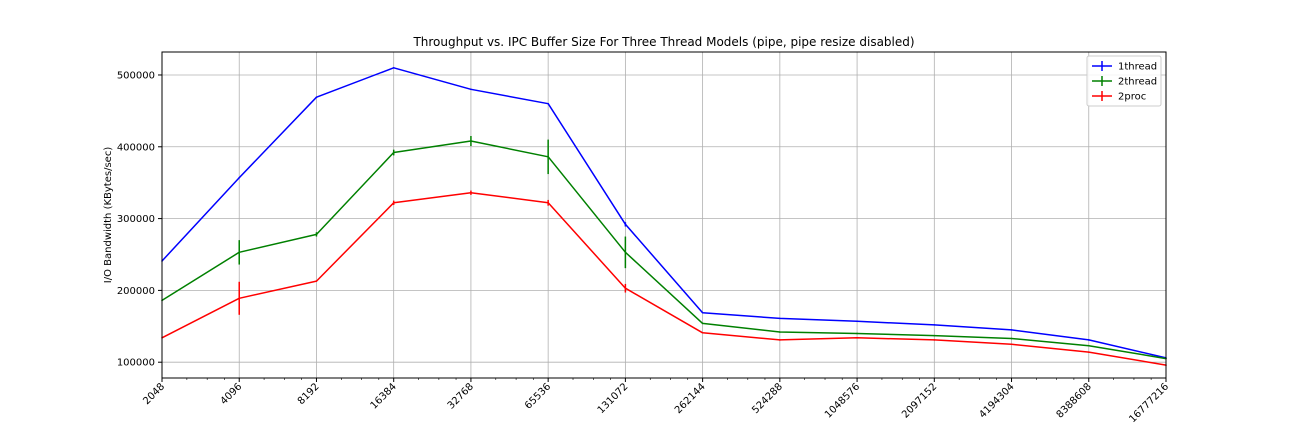 Image resolution: width=1296 pixels, height=432 pixels. I want to click on legend-label: 1thread, so click(1137, 67).